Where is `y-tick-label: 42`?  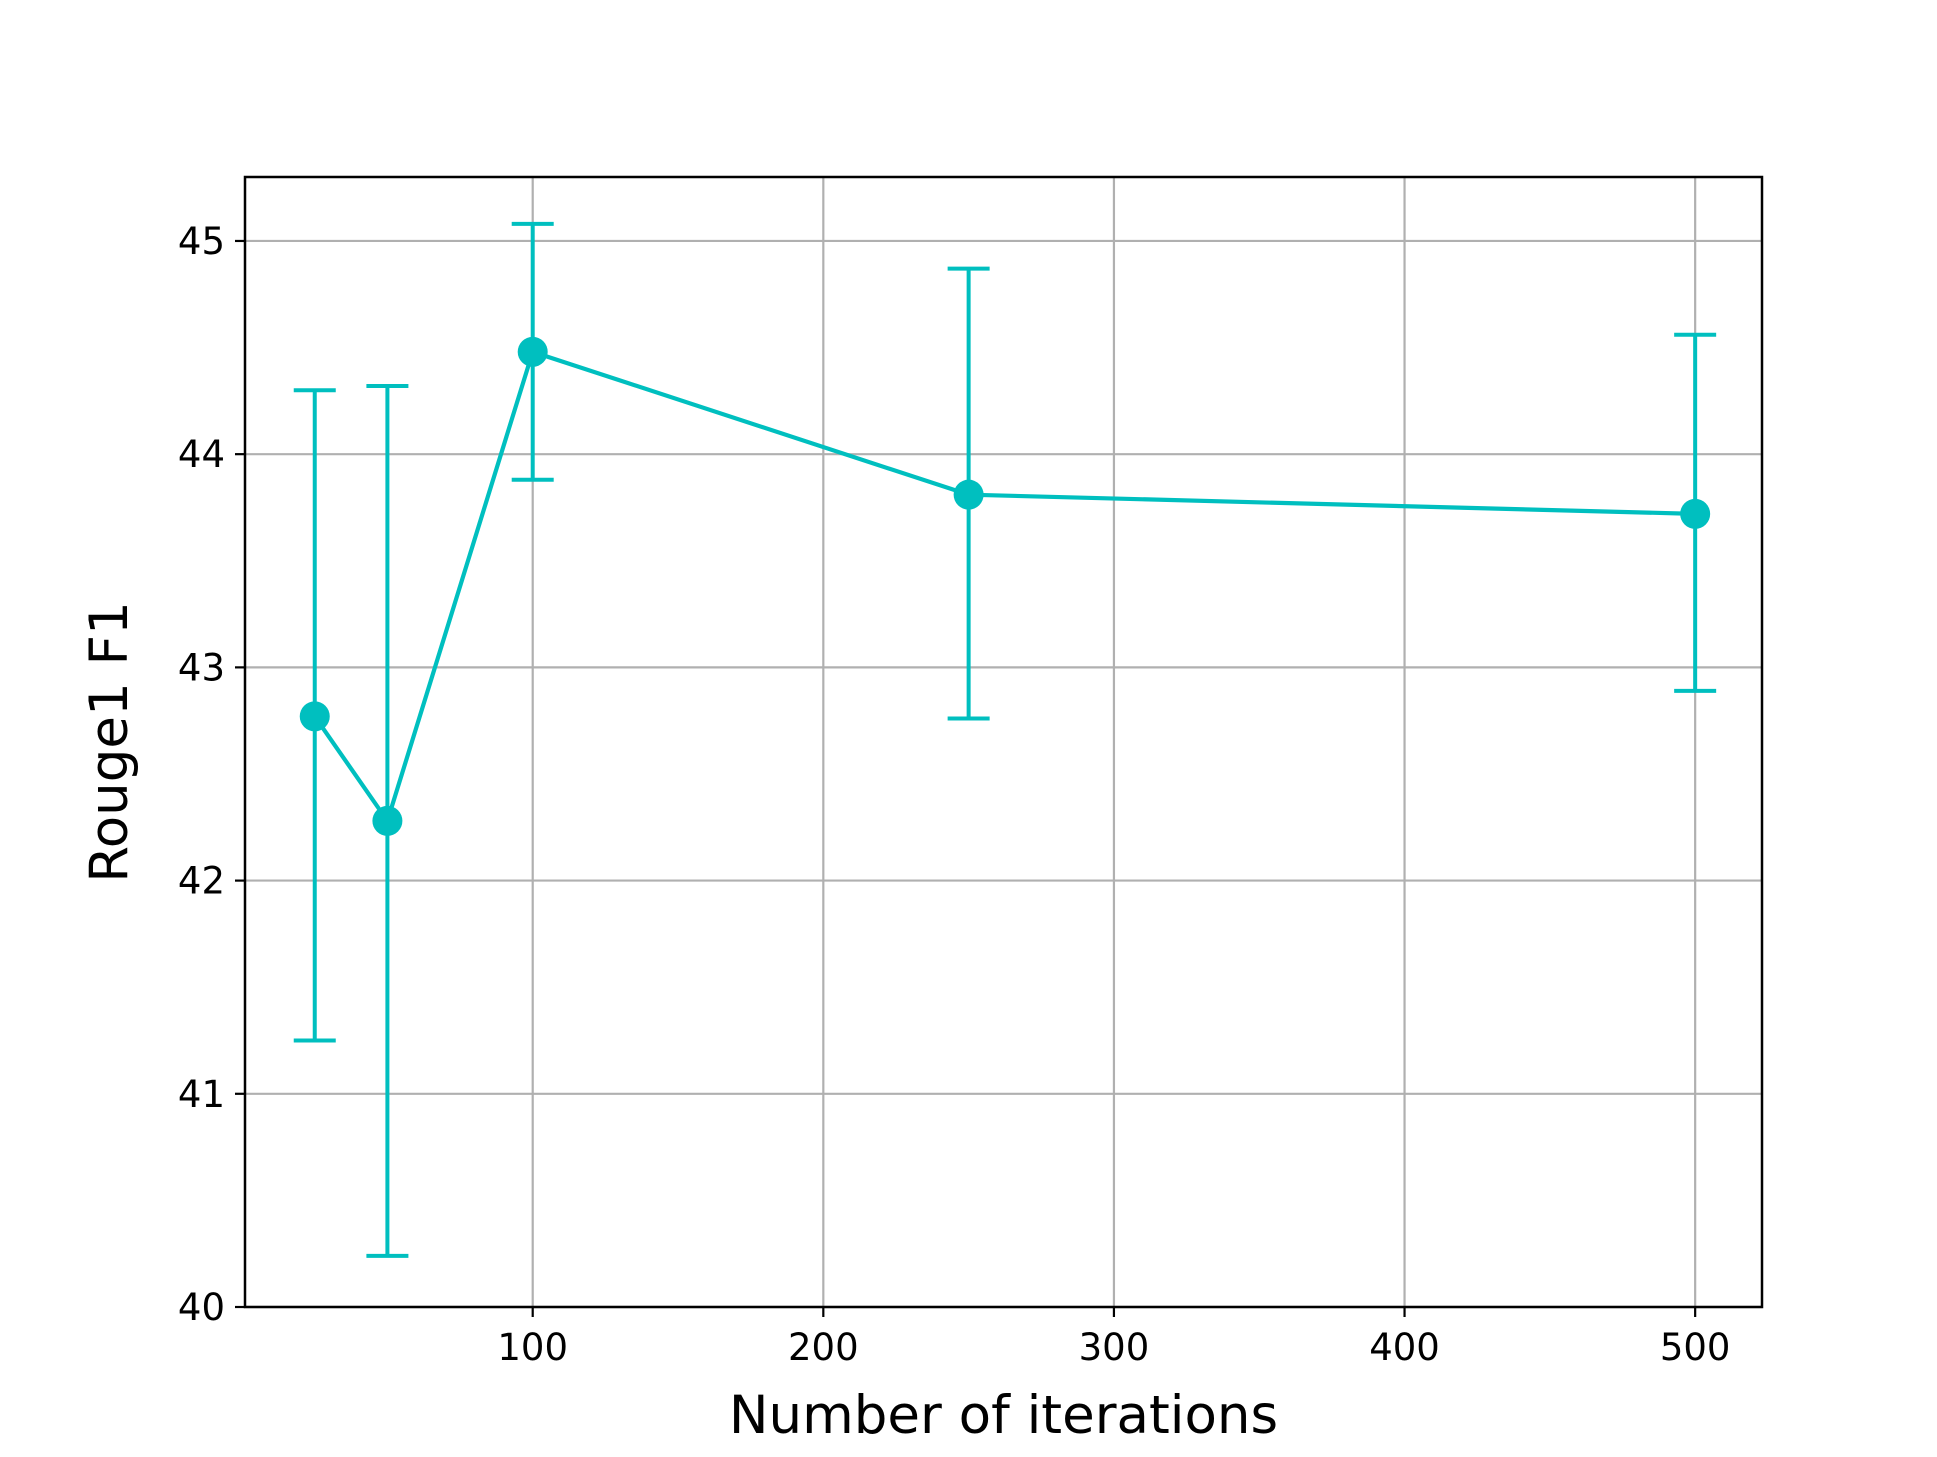 y-tick-label: 42 is located at coordinates (201, 881).